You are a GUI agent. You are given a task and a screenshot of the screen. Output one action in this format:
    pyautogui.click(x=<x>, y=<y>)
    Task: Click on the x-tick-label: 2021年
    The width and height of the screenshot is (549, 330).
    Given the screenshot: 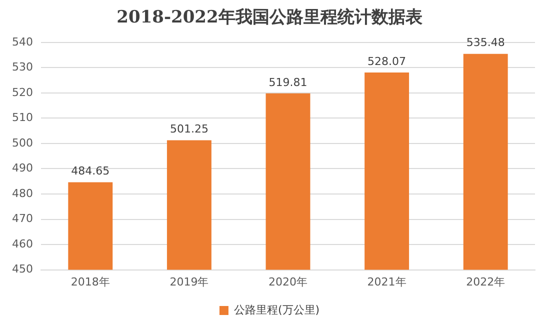 What is the action you would take?
    pyautogui.click(x=386, y=281)
    